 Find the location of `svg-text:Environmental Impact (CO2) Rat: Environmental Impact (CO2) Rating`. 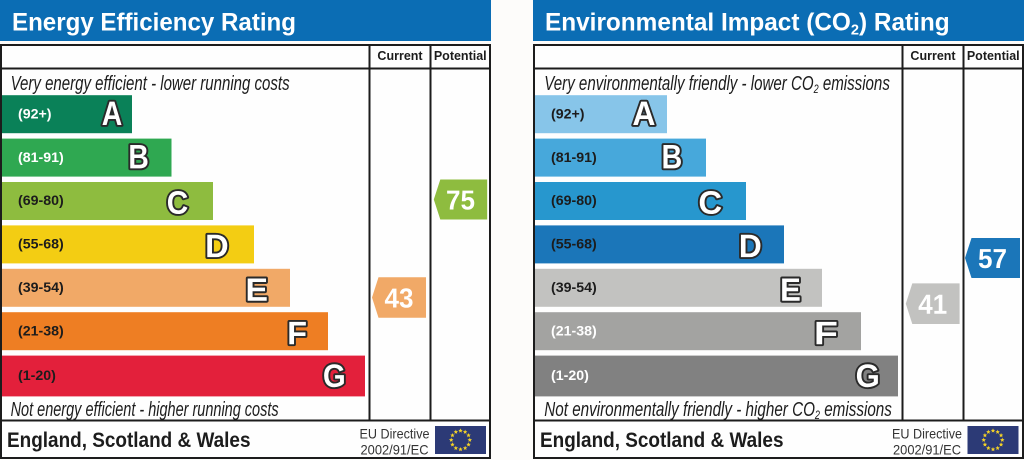

svg-text:Environmental Impact (CO2) Rat: Environmental Impact (CO2) Rating is located at coordinates (747, 23).